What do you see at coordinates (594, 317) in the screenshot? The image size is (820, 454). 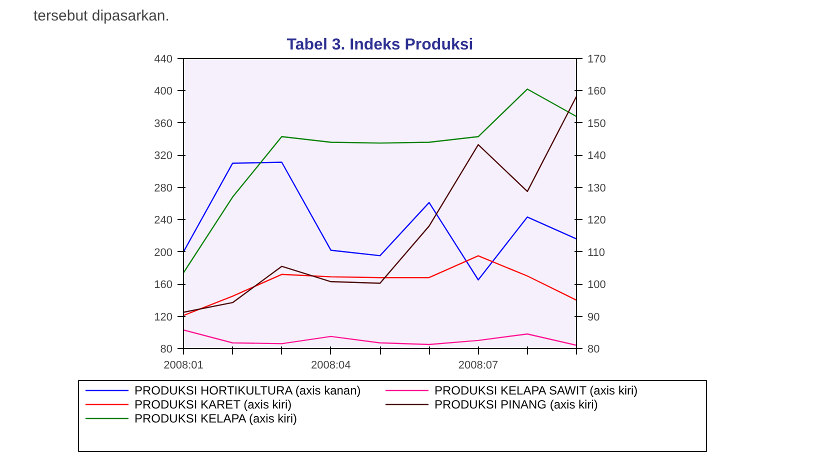 I see `y2-tick-label: 90` at bounding box center [594, 317].